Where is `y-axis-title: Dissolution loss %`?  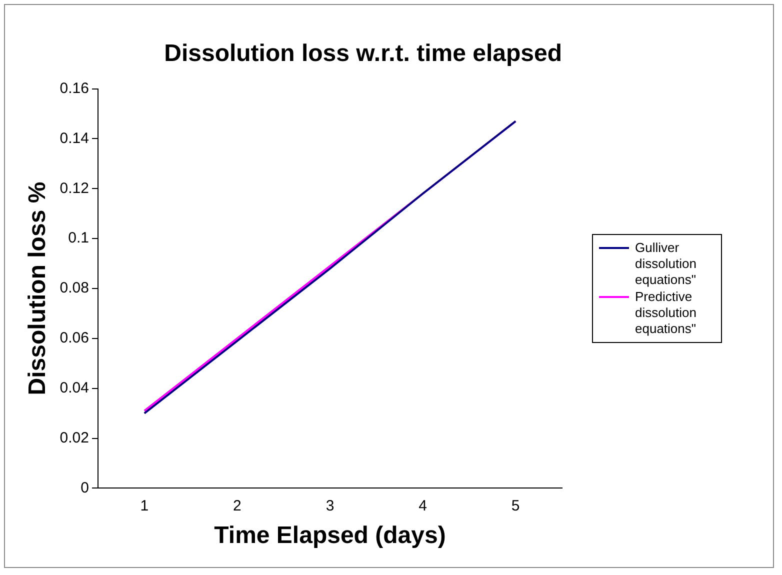 y-axis-title: Dissolution loss % is located at coordinates (38, 289).